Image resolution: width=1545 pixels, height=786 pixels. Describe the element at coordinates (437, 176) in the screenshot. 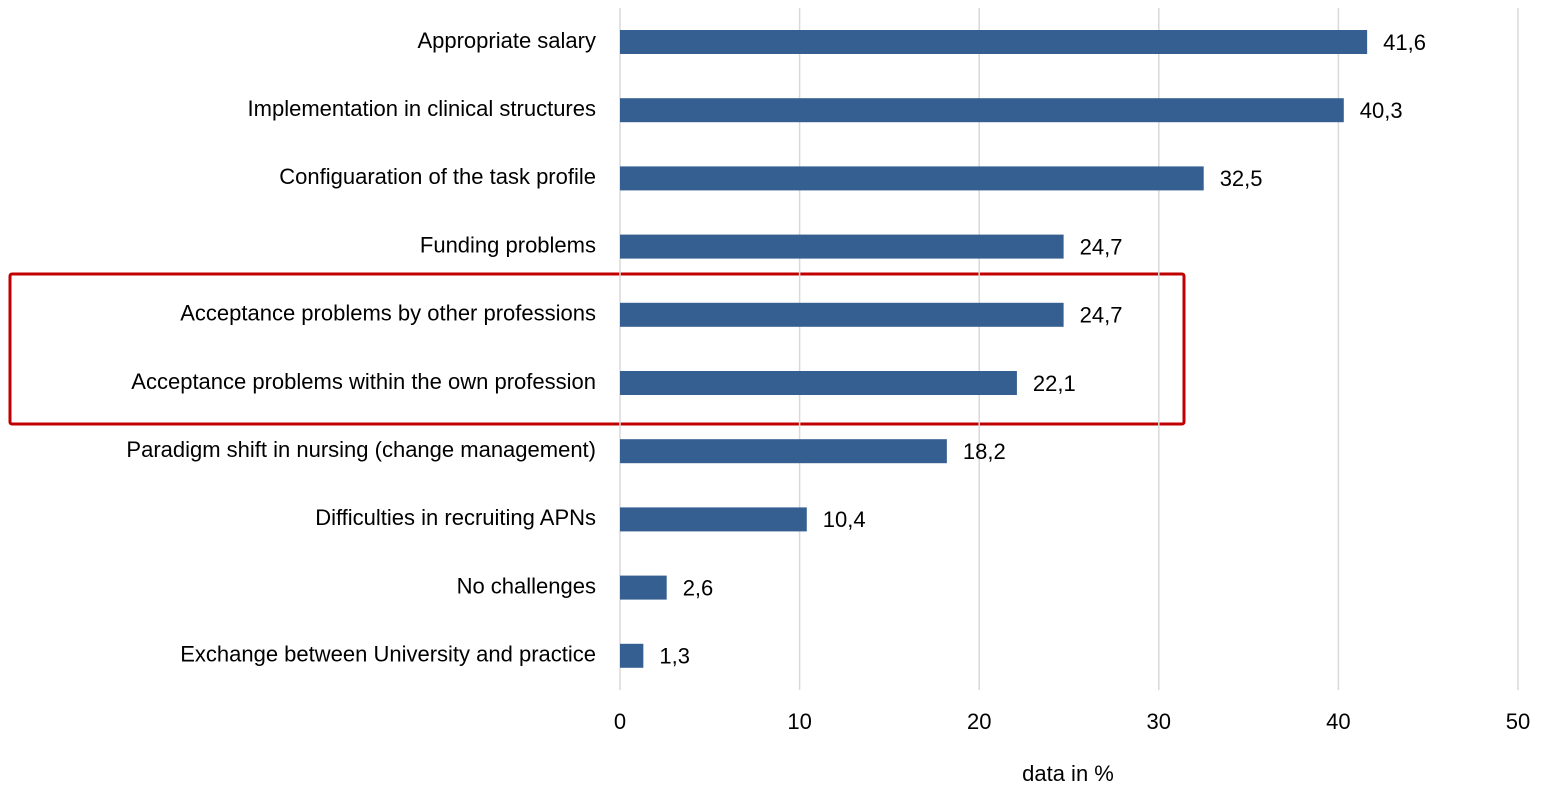

I see `y-tick-label: Configuaration of the task profile` at that location.